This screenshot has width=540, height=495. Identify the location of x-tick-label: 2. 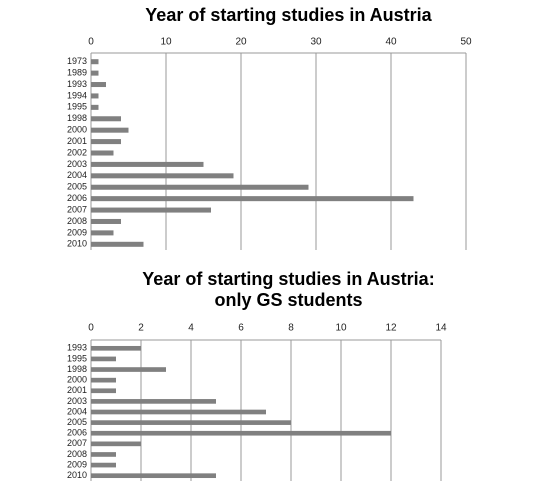
(141, 328).